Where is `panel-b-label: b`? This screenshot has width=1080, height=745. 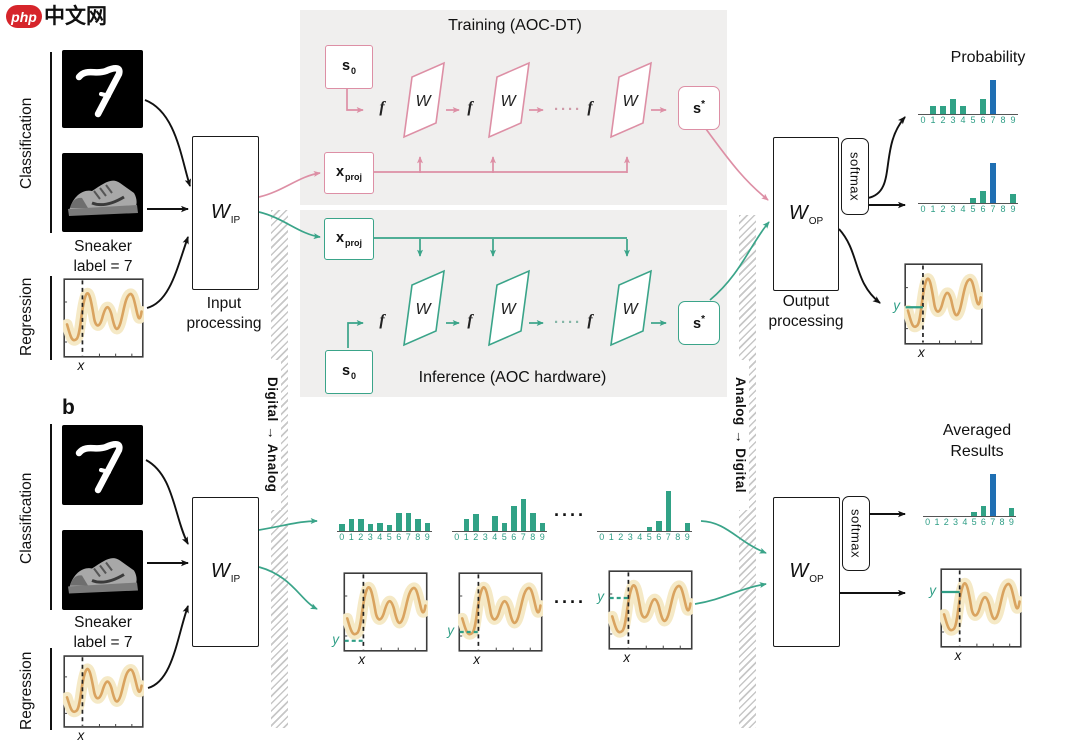
panel-b-label: b is located at coordinates (68, 407).